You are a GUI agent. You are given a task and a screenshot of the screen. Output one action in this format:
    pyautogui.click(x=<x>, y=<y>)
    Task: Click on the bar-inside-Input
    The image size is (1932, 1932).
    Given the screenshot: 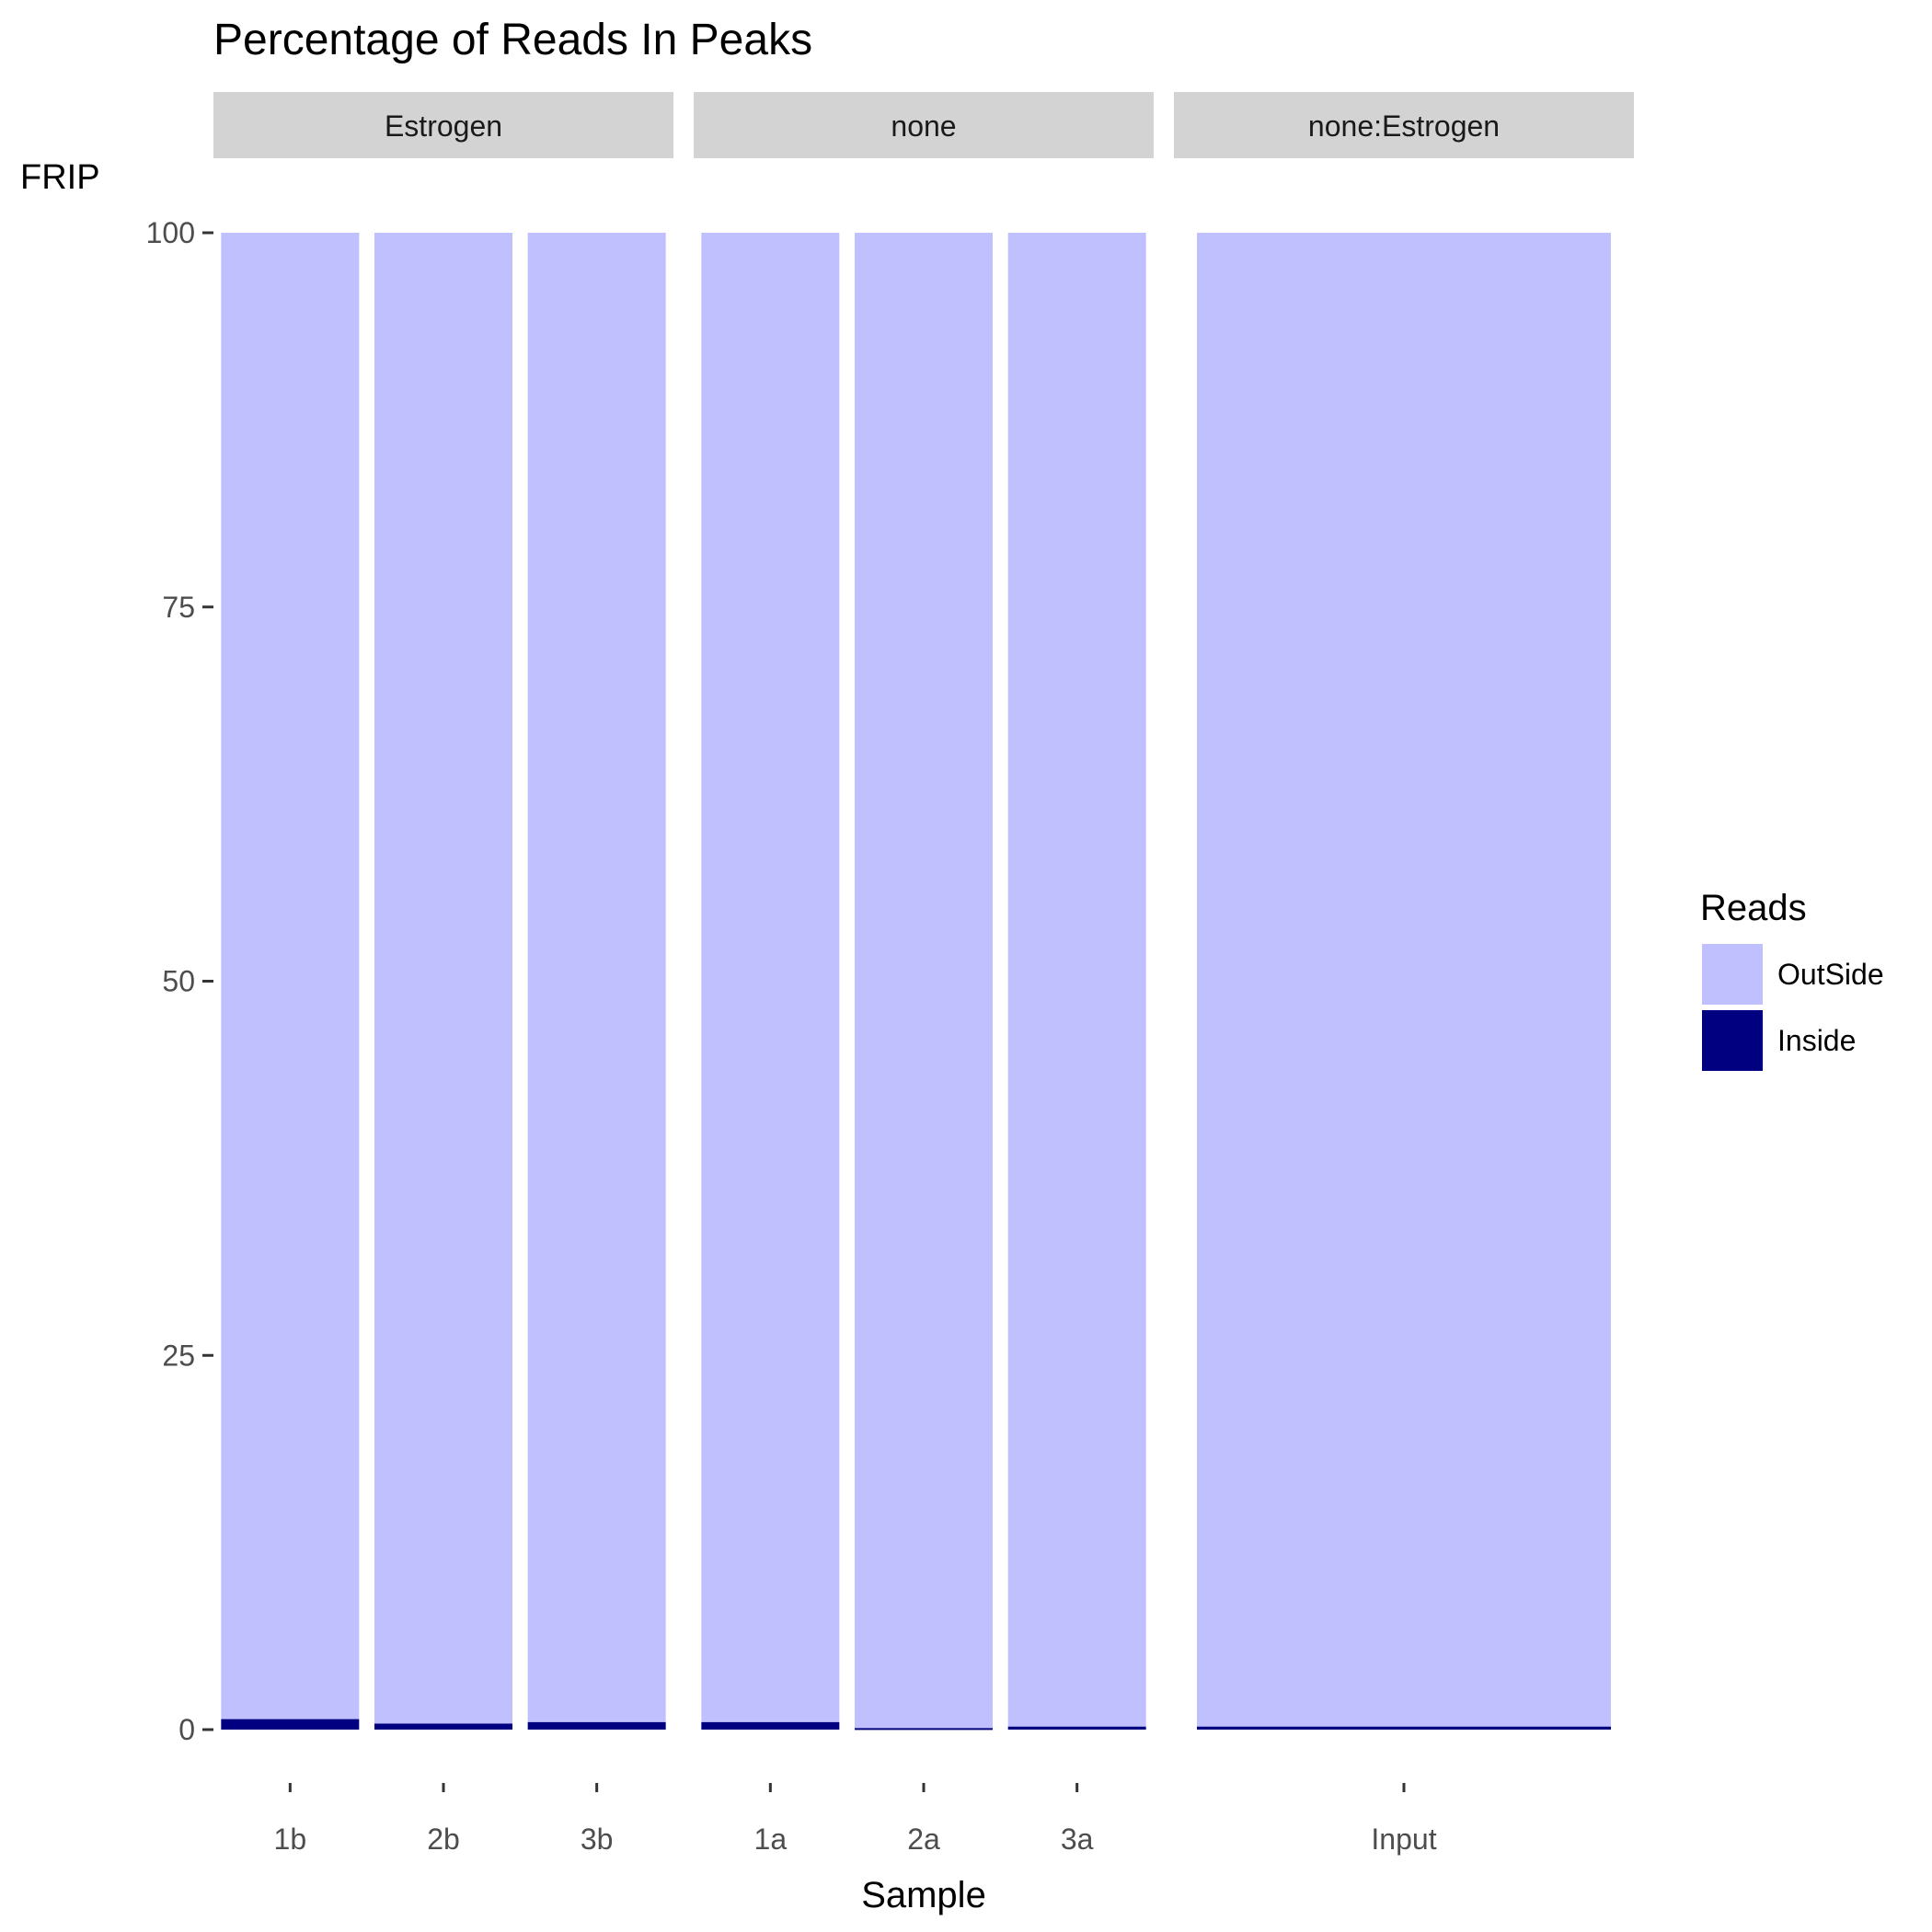 What is the action you would take?
    pyautogui.click(x=1404, y=1728)
    